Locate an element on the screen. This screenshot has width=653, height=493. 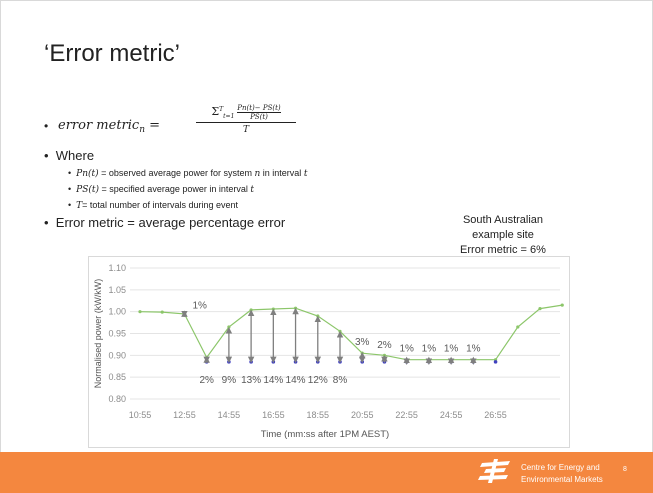
formula-numerator: ΣTt=1 Pn(t)− PS(t) PS(t) is located at coordinates (246, 113).